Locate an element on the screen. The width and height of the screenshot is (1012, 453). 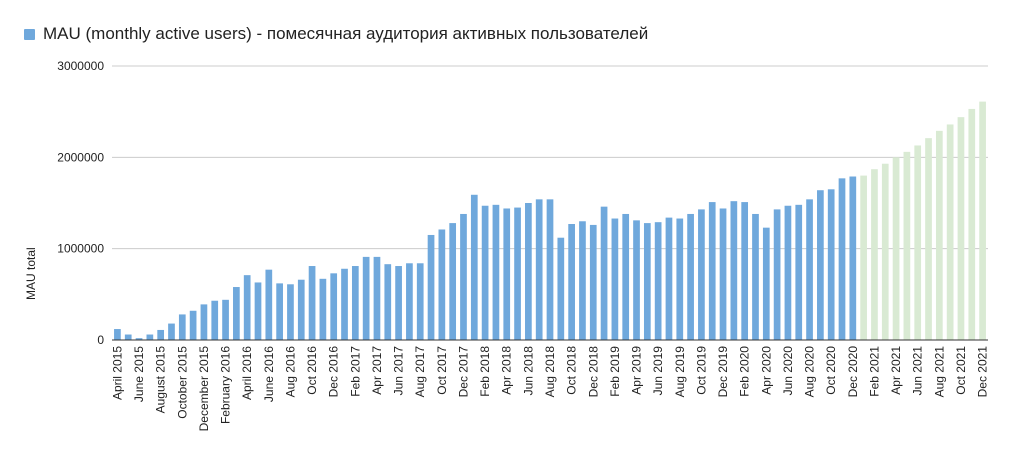
x-tick-label: Feb 2021 is located at coordinates (874, 371).